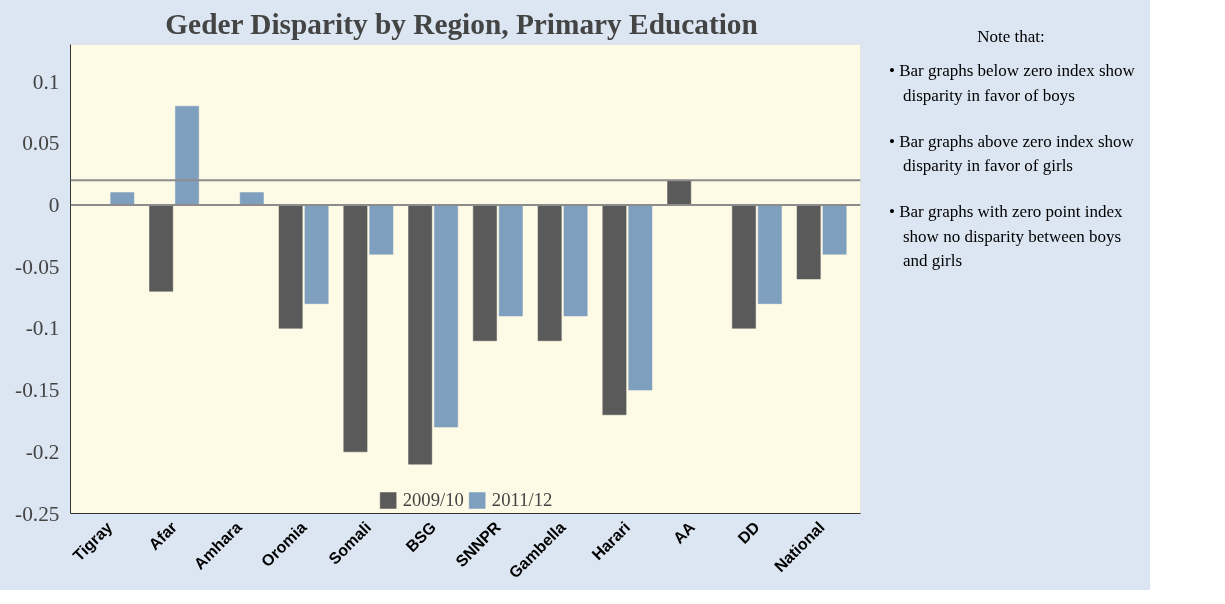 The width and height of the screenshot is (1225, 604). What do you see at coordinates (1011, 37) in the screenshot?
I see `text: Note that:` at bounding box center [1011, 37].